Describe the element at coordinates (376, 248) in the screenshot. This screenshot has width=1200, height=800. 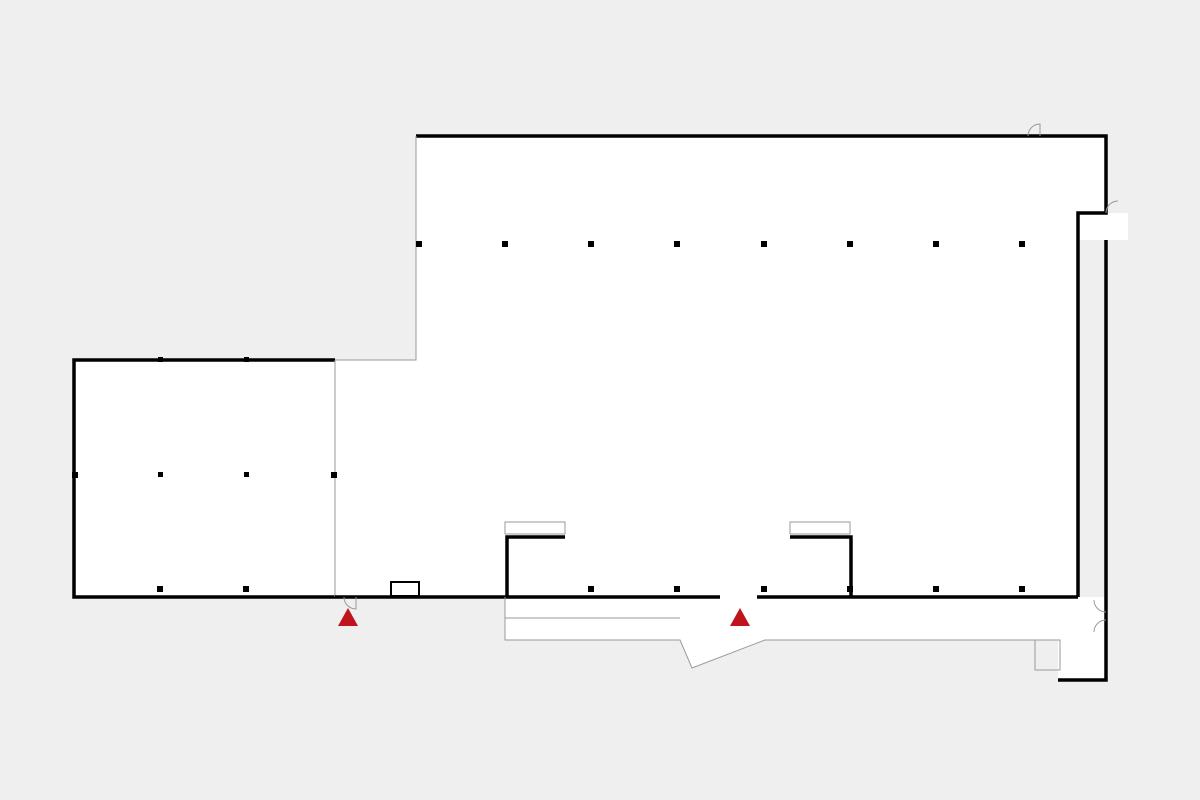
I see `glass-wall` at that location.